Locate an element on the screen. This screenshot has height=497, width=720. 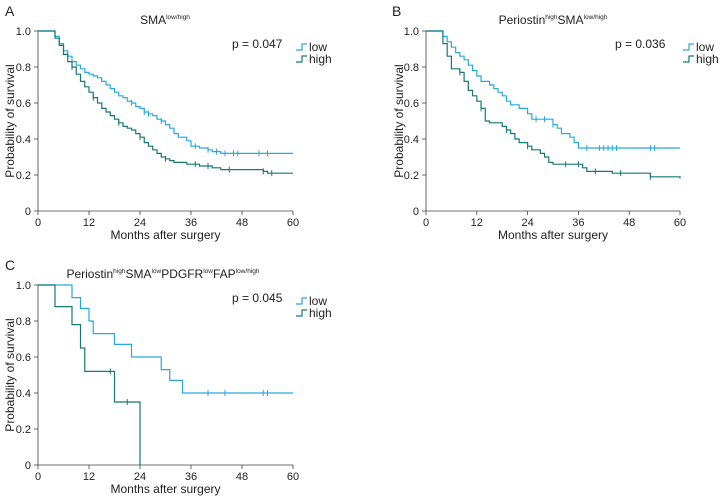
chart-title: PeriostinhighSMAlowPDGFRlowFAPlow/high is located at coordinates (162, 274).